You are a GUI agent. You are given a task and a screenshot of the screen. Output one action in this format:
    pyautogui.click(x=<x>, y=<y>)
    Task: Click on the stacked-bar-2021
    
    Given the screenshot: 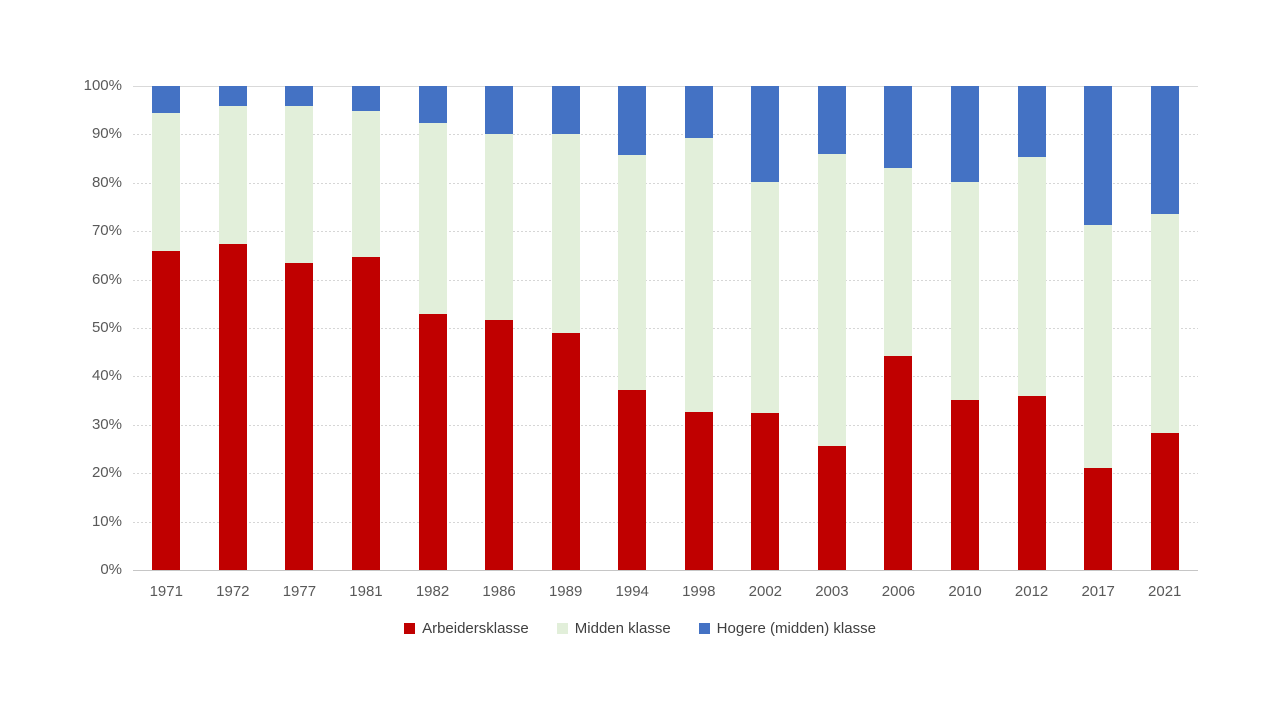 What is the action you would take?
    pyautogui.click(x=1164, y=327)
    